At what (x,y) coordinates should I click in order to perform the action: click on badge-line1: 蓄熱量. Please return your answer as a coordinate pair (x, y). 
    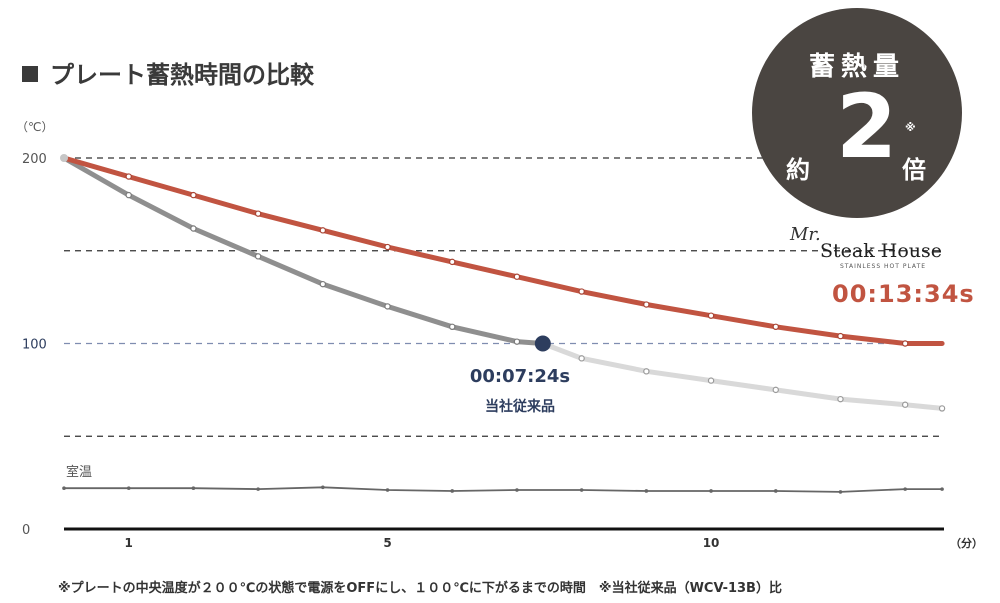
    Looking at the image, I should click on (856, 67).